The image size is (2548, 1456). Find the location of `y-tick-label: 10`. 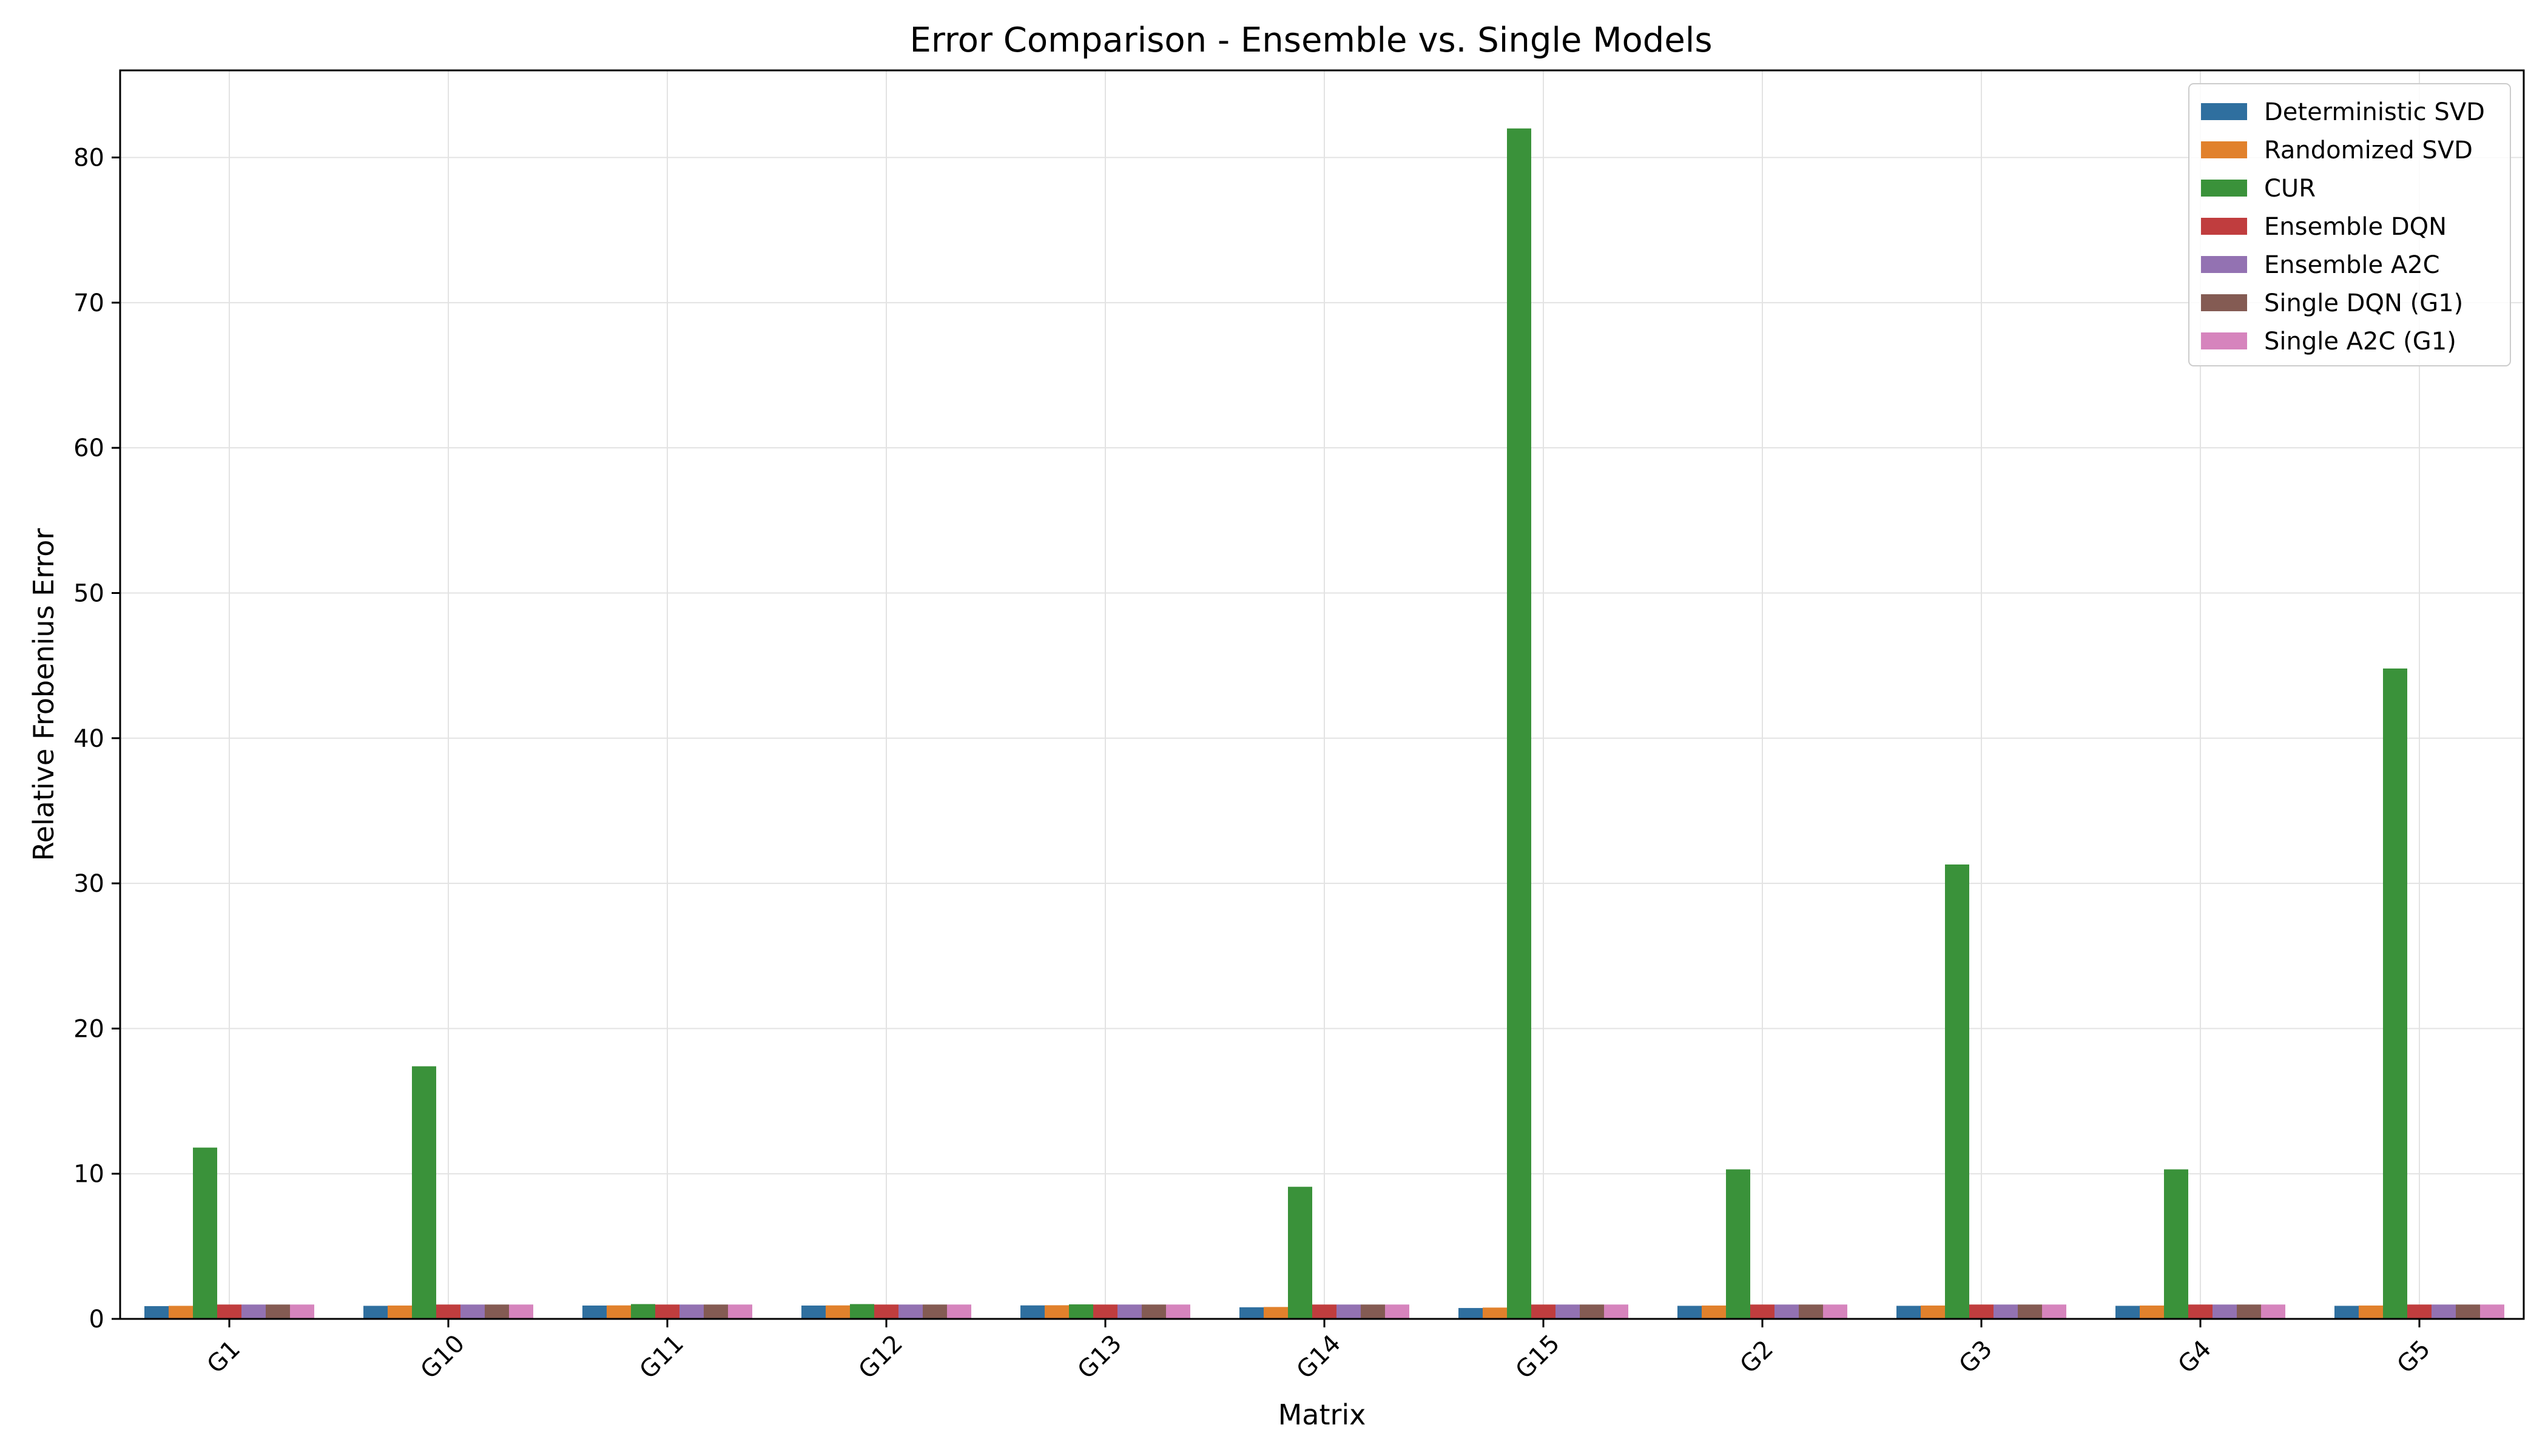

y-tick-label: 10 is located at coordinates (88, 1174).